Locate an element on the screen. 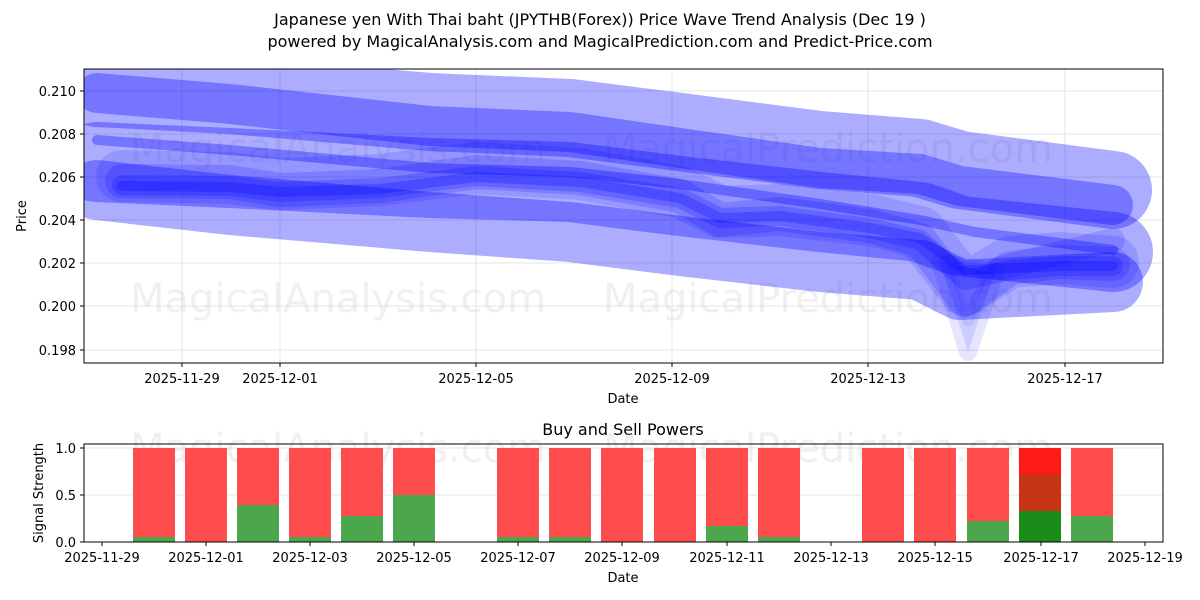 This screenshot has height=600, width=1200. svg-text: 2025-12-07 is located at coordinates (518, 558).